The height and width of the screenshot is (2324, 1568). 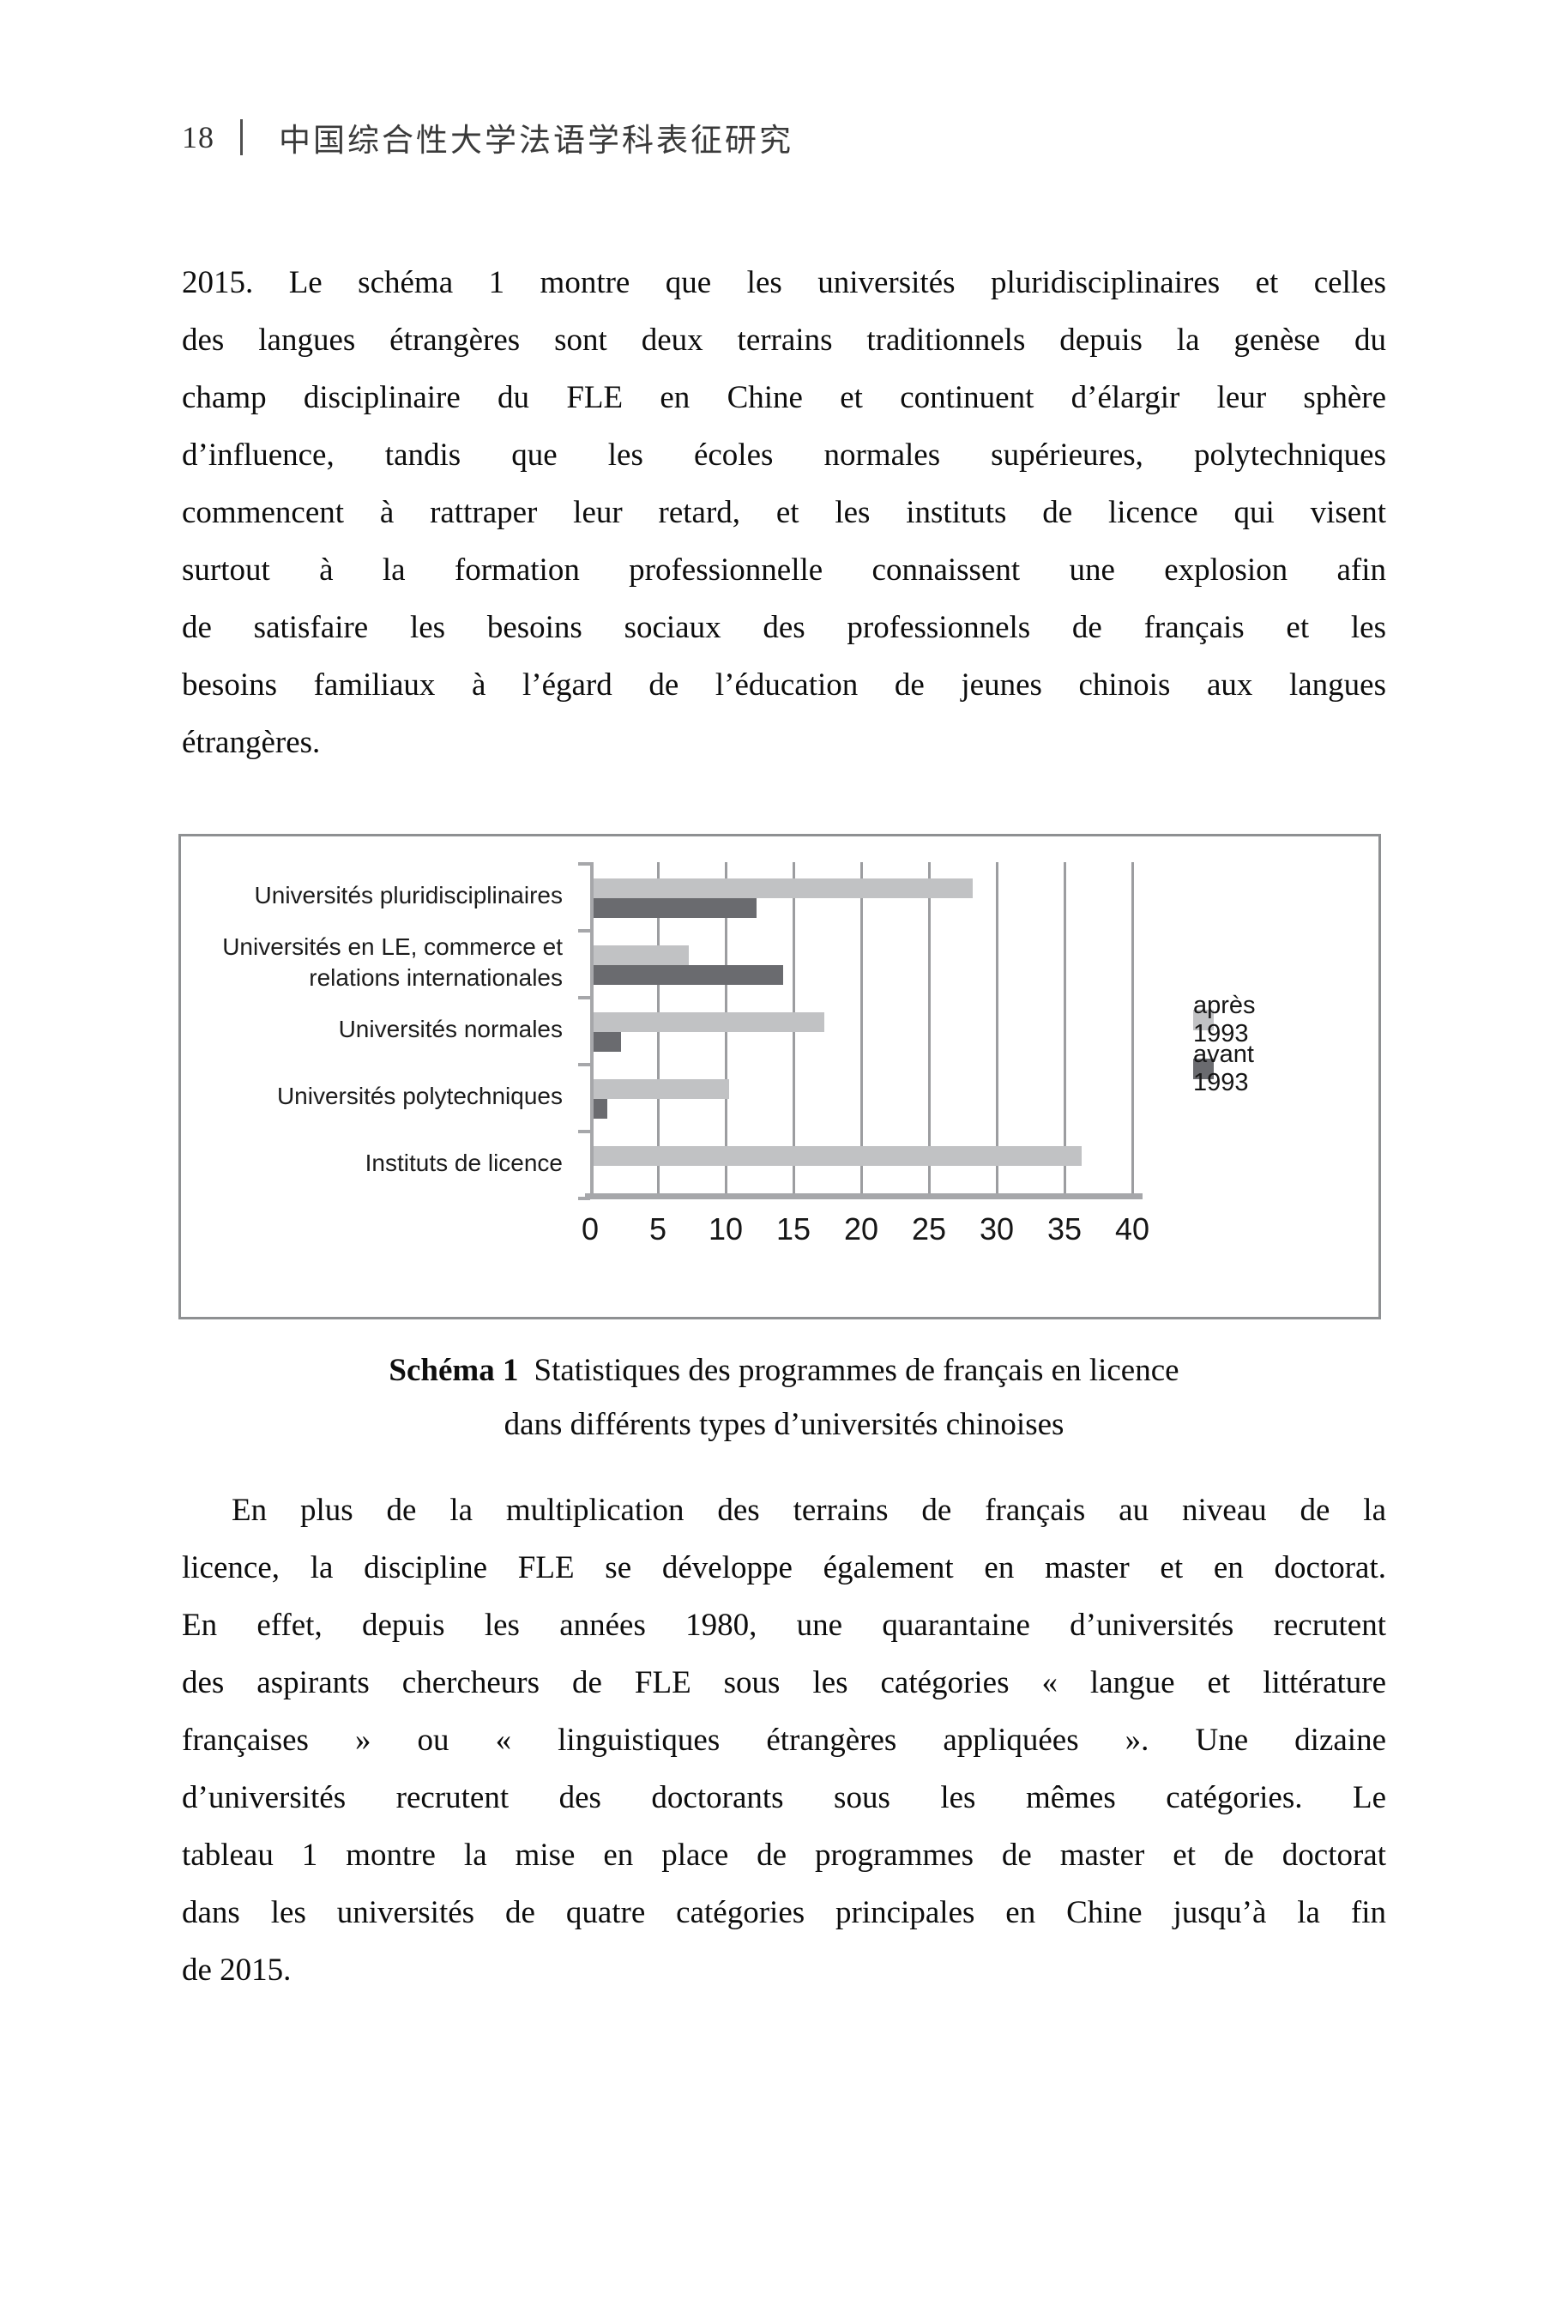 I want to click on text-line: étrangères., so click(x=251, y=742).